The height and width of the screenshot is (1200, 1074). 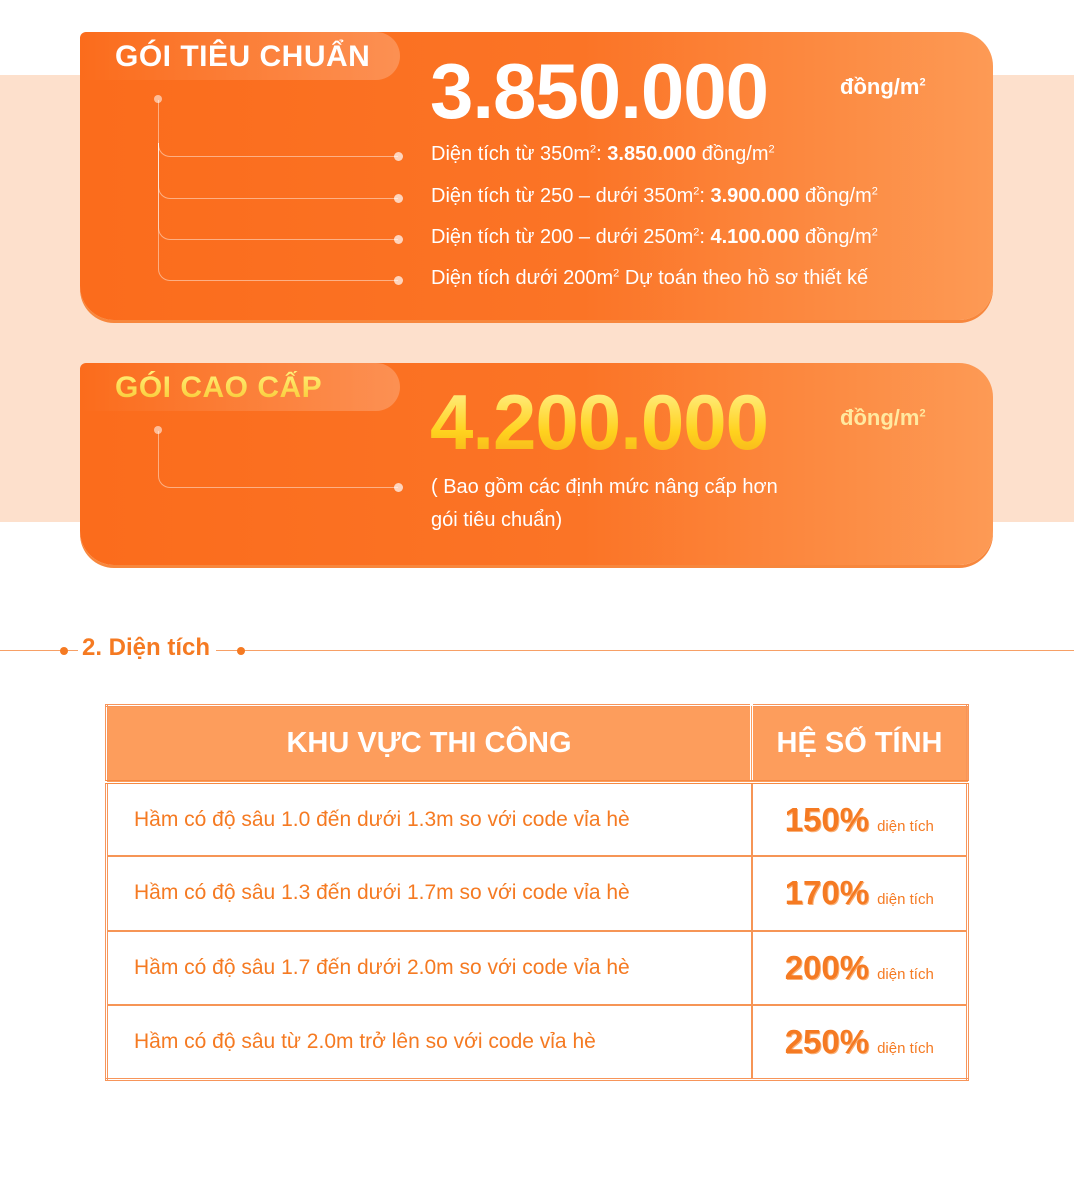 I want to click on package-label: GÓI TIÊU CHUẨN, so click(x=243, y=56).